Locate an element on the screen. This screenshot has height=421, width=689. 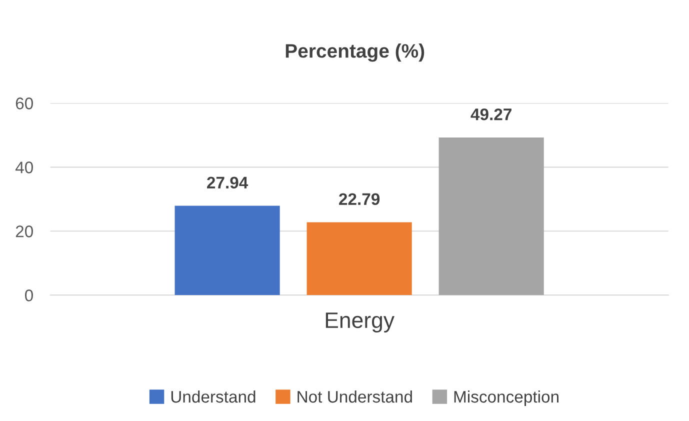
y-tick-label: 20 is located at coordinates (24, 232).